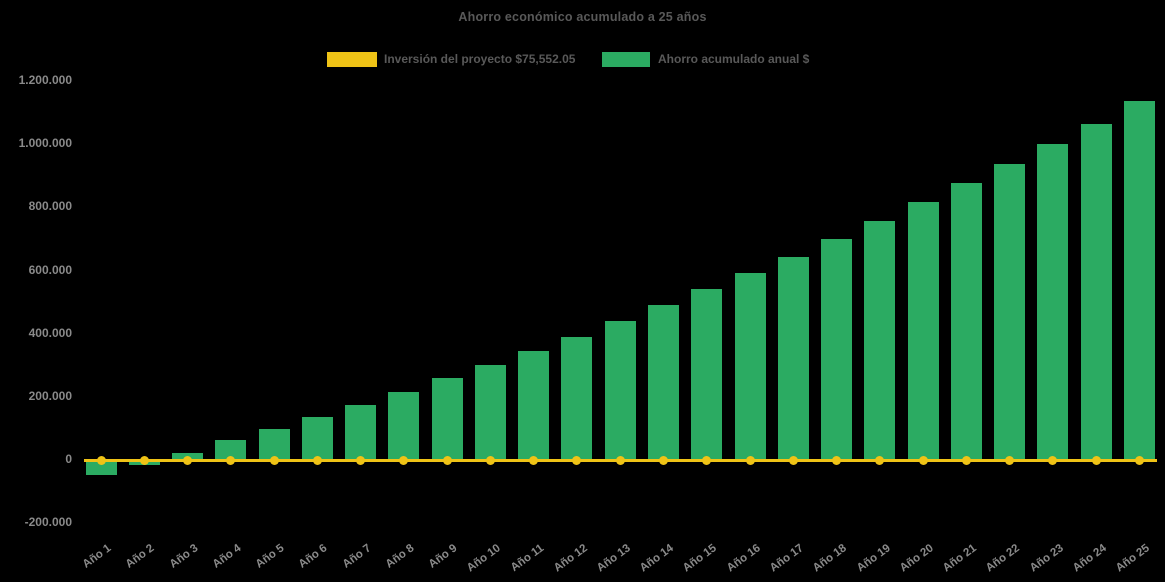 This screenshot has width=1165, height=582. Describe the element at coordinates (270, 556) in the screenshot. I see `x-axis-category-label: Año 5` at that location.